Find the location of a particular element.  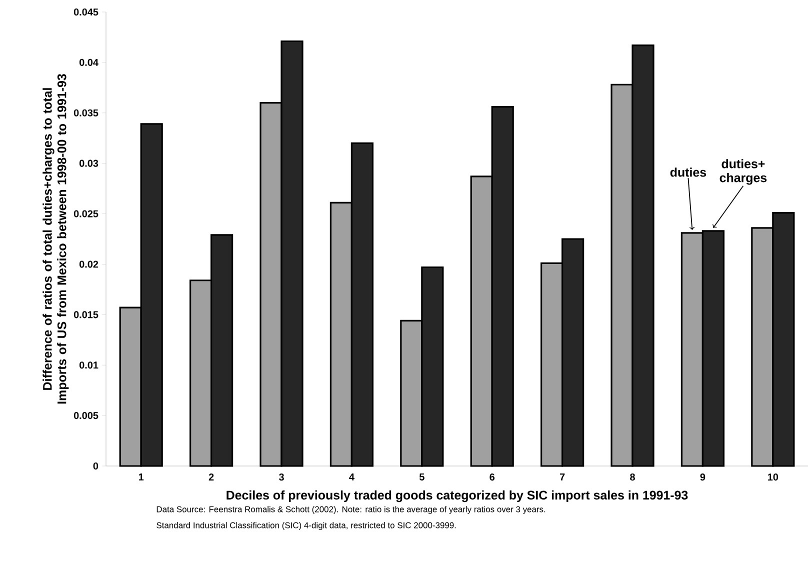

y-tick-label: 0.03 is located at coordinates (88, 163).